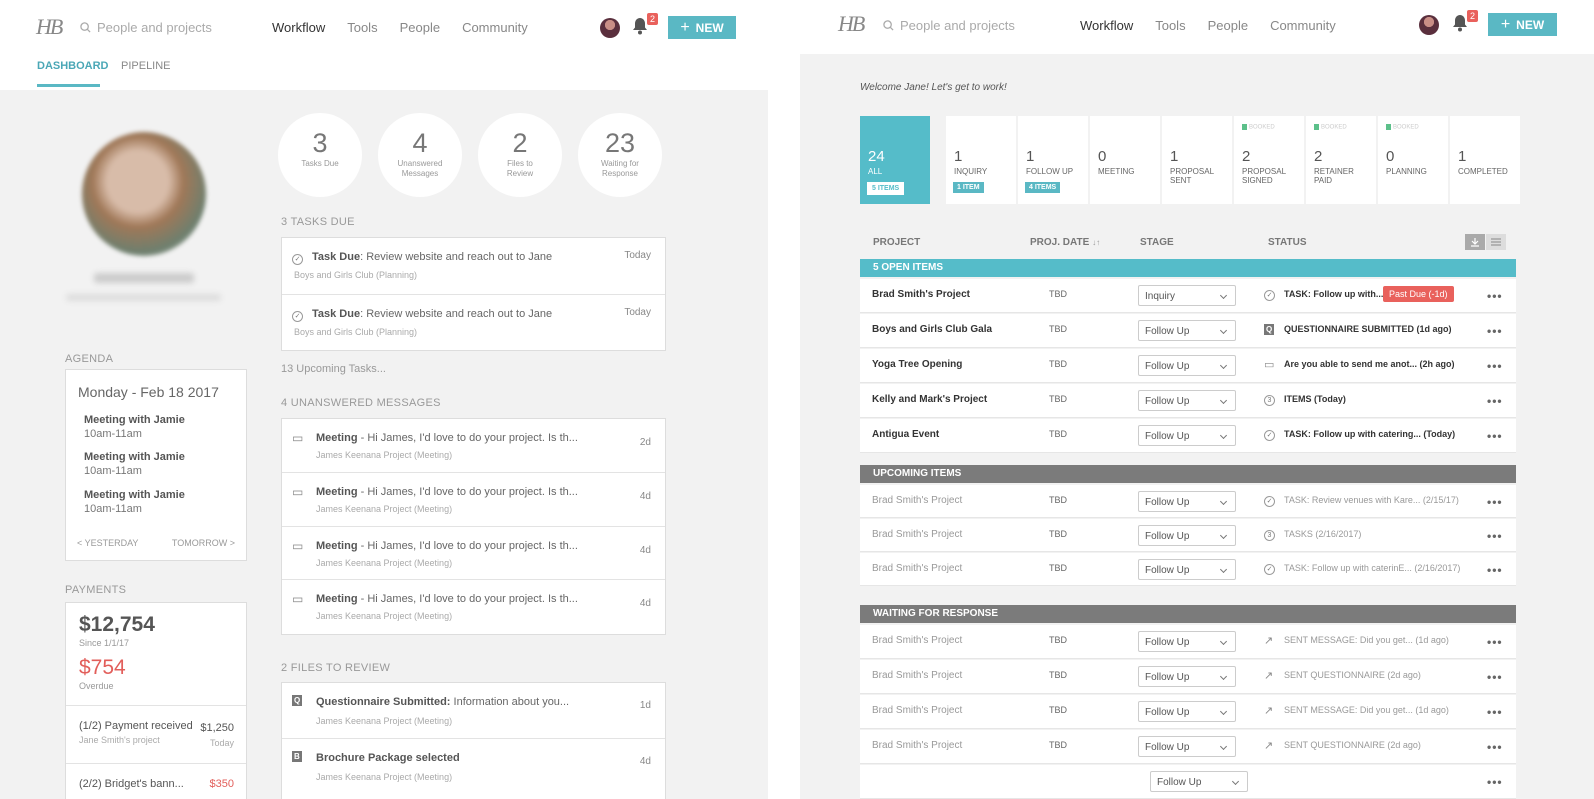 The width and height of the screenshot is (1594, 799). I want to click on new-button: + NEW, so click(1522, 24).